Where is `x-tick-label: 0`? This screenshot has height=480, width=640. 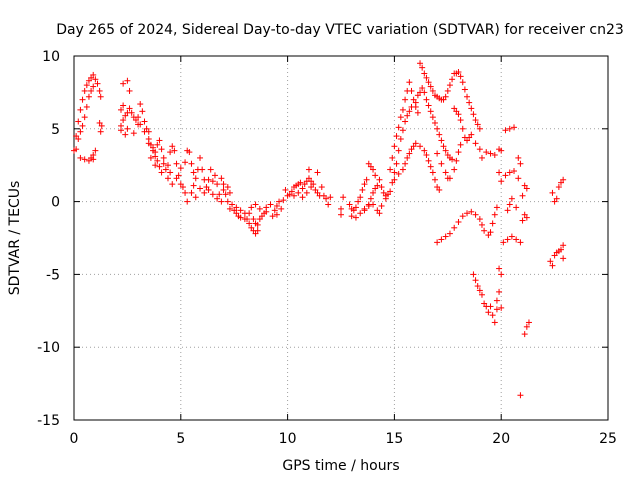
x-tick-label: 0 is located at coordinates (74, 439).